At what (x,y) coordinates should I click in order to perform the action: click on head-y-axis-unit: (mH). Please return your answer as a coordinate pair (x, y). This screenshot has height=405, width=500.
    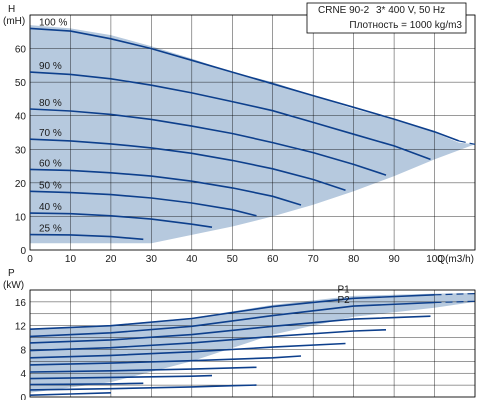
    Looking at the image, I should click on (14, 21).